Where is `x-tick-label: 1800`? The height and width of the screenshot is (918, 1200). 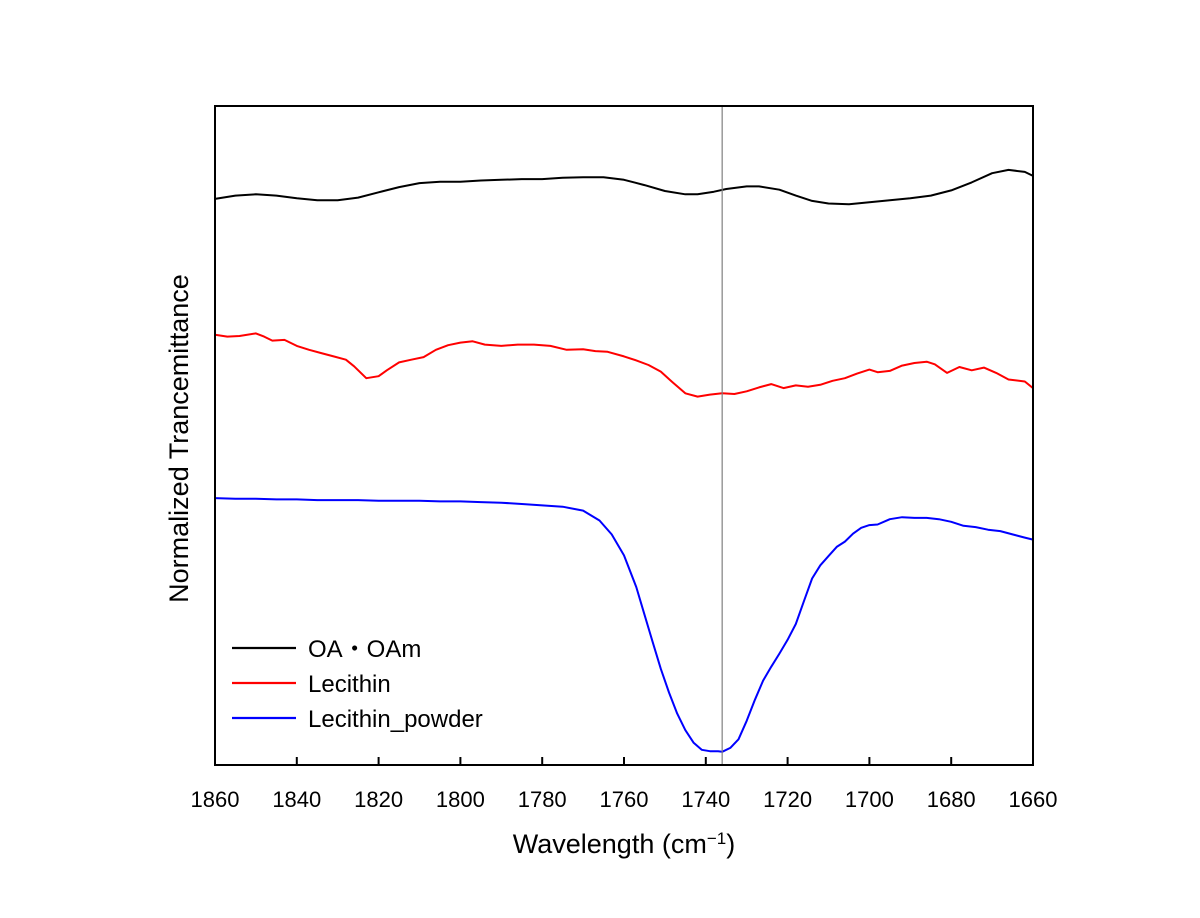 x-tick-label: 1800 is located at coordinates (460, 799).